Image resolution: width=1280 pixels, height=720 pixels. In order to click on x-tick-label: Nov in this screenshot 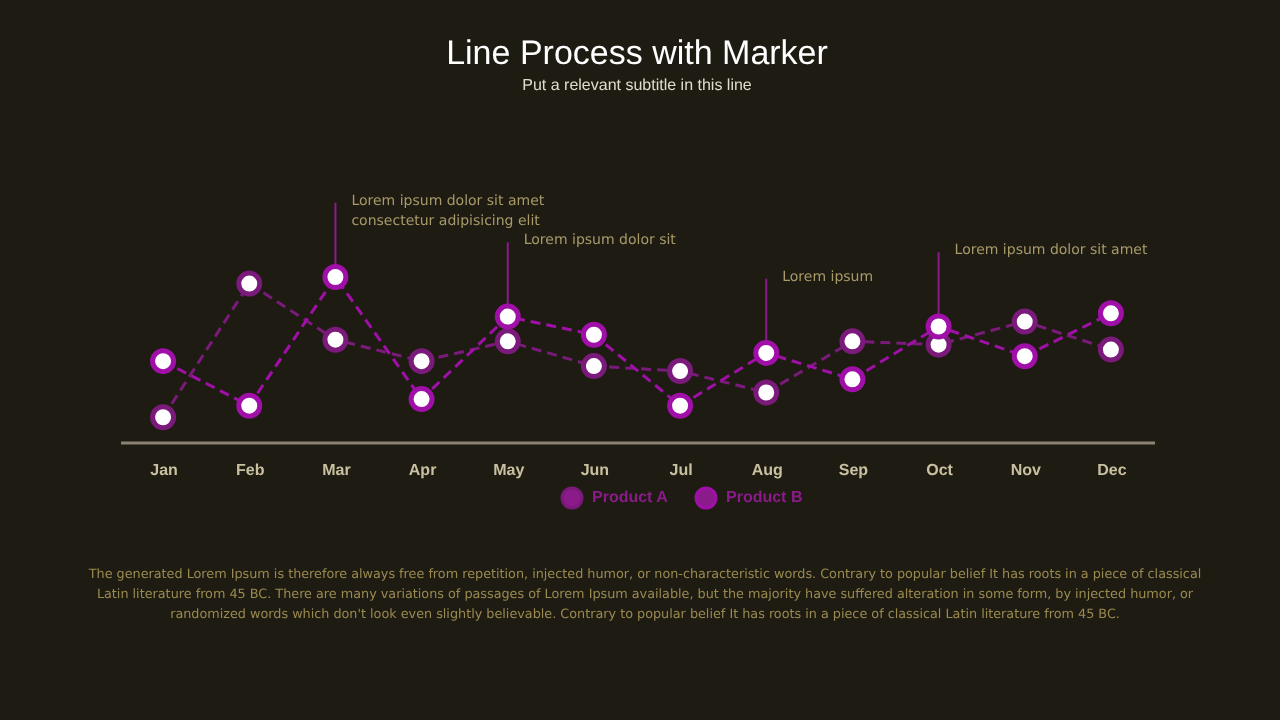, I will do `click(1026, 470)`.